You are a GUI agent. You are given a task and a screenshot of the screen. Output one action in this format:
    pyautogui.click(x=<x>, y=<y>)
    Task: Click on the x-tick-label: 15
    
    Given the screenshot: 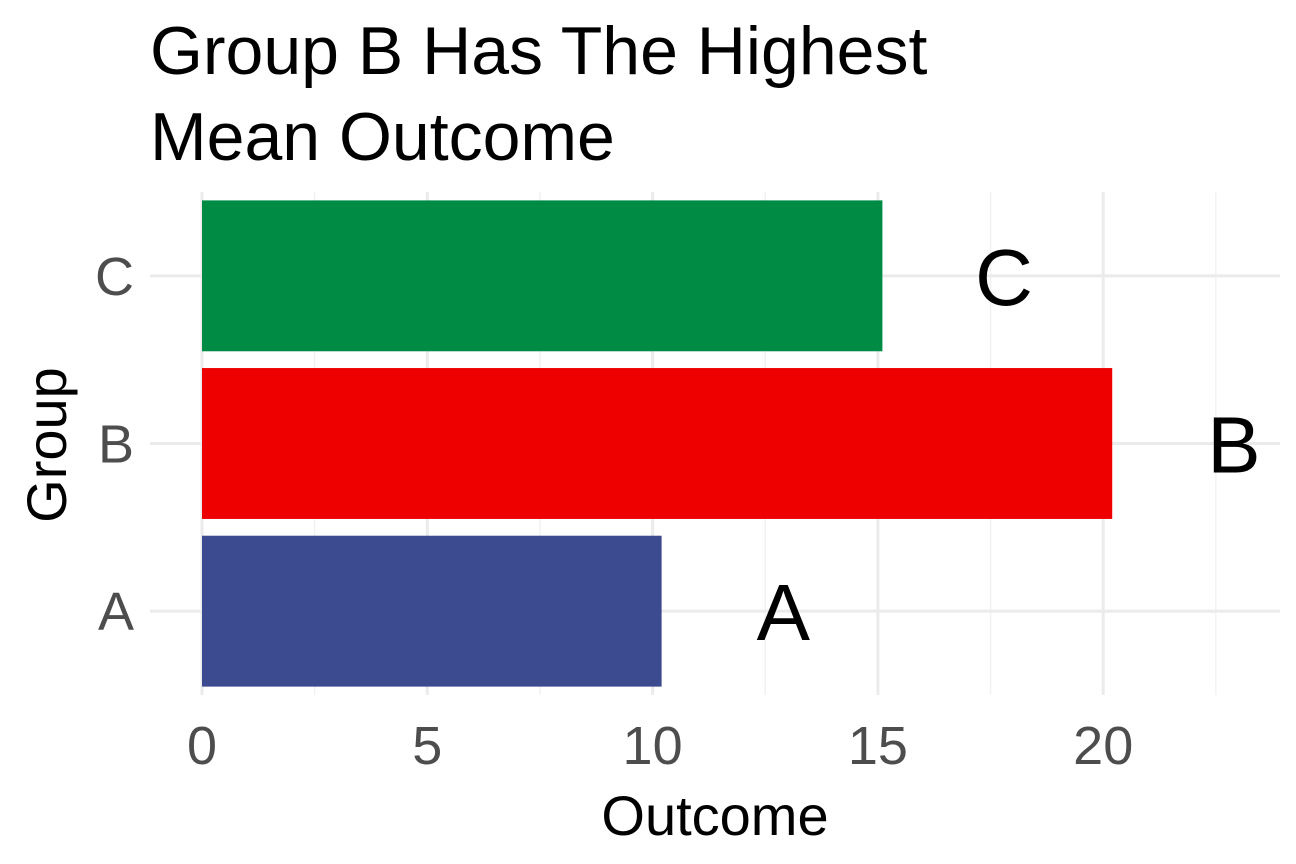 What is the action you would take?
    pyautogui.click(x=878, y=746)
    